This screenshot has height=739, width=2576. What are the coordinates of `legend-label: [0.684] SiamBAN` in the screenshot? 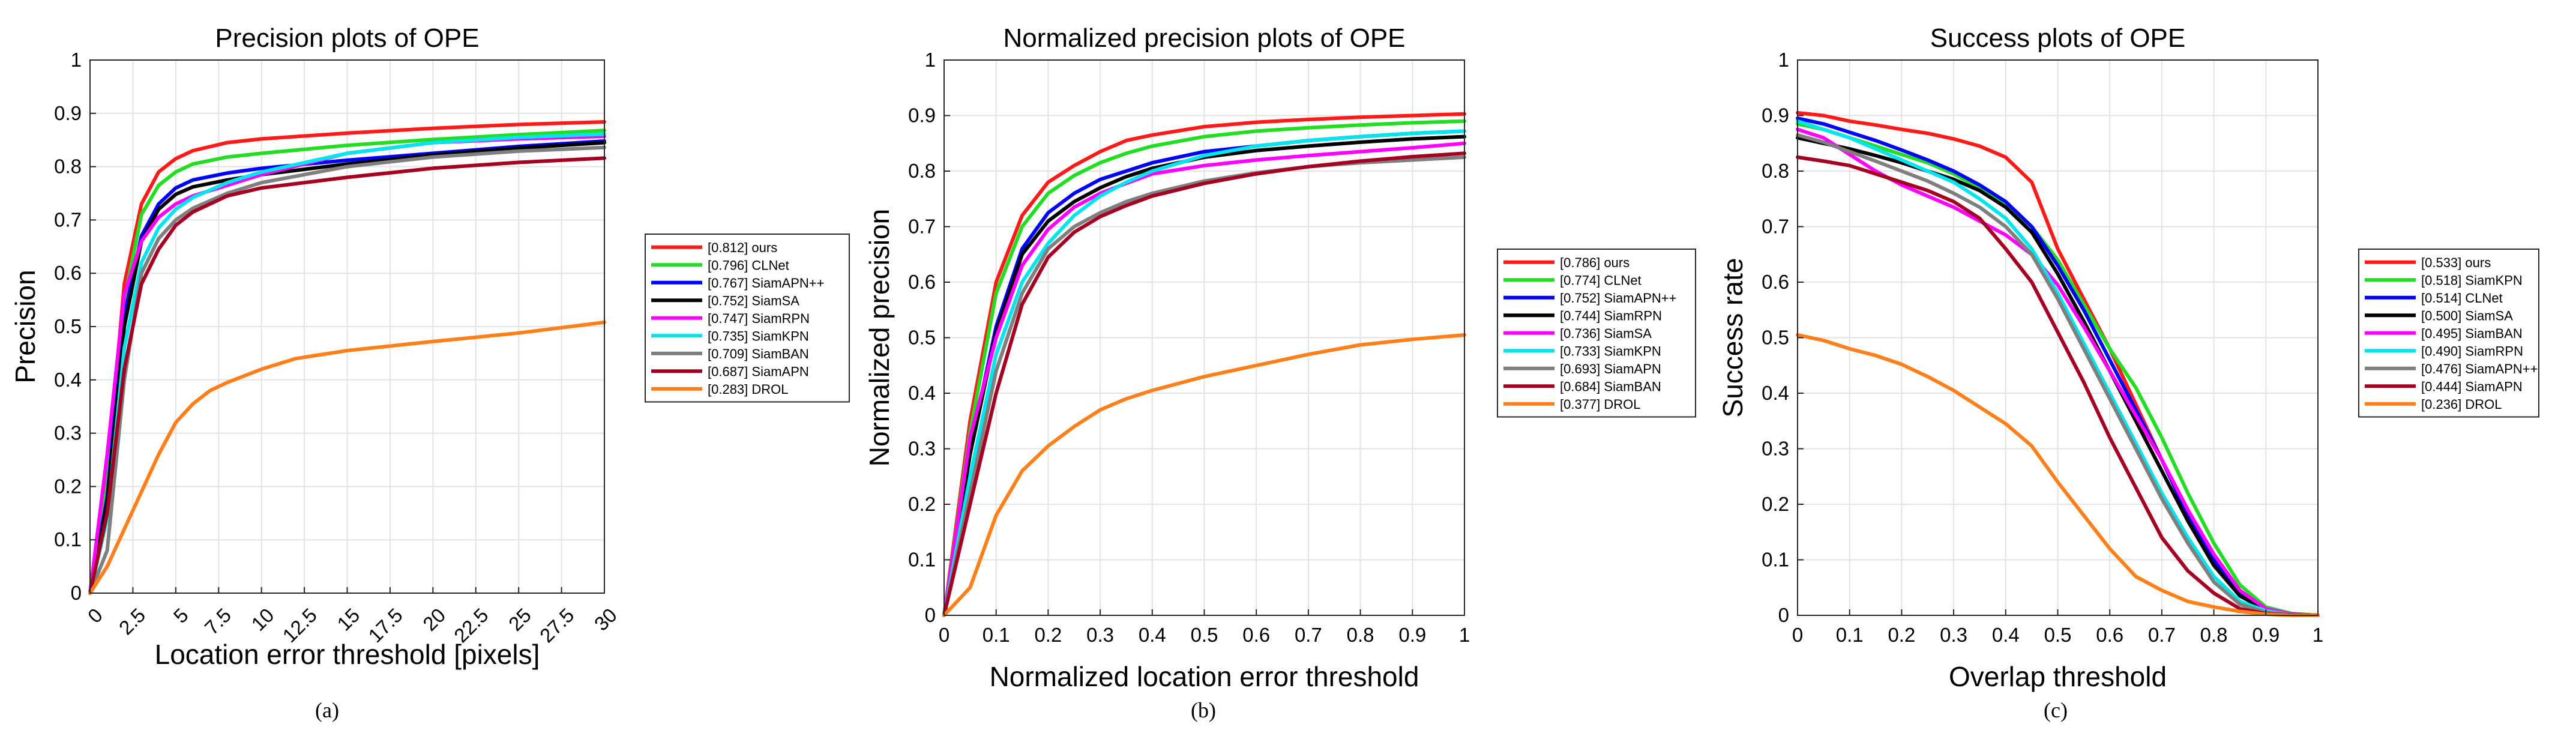 It's located at (1610, 386).